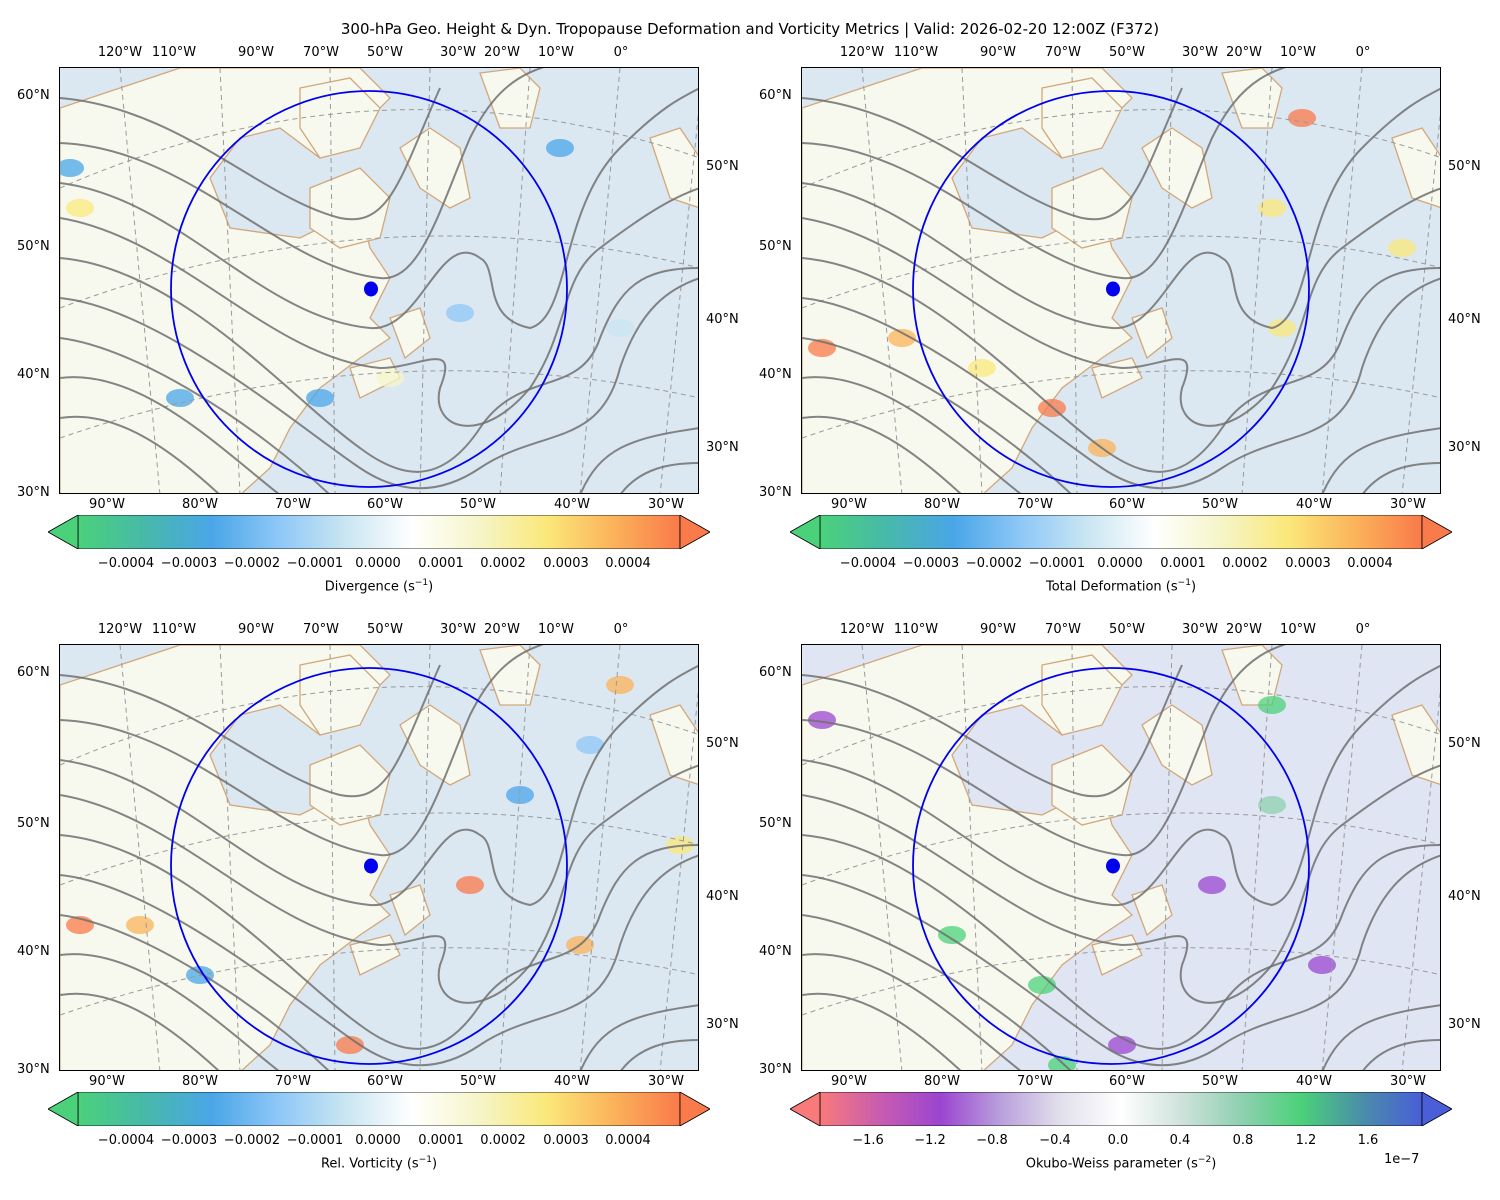 The image size is (1500, 1200). I want to click on bottom-lon-label: 40°W, so click(572, 1081).